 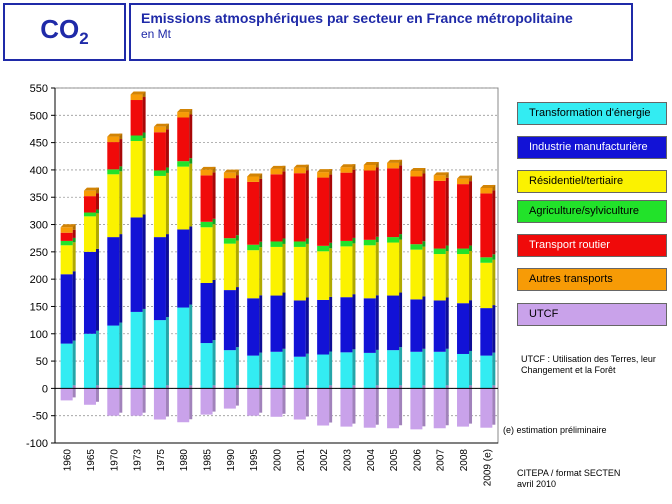 I want to click on y-tick-labels: -100 -50 0 50 100 150 200 250 300 350 400 450 500 550, so click(x=37, y=266).